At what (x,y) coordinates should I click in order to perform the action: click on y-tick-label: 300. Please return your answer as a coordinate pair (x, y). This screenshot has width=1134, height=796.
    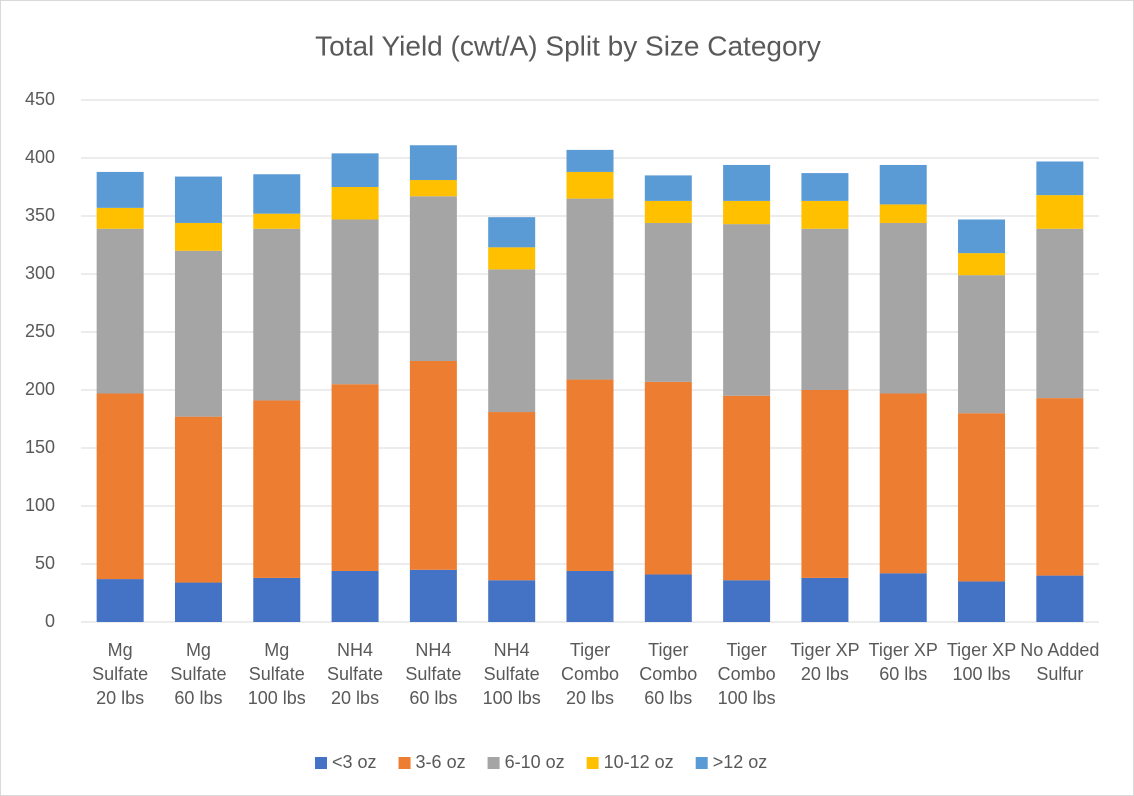
    Looking at the image, I should click on (40, 273).